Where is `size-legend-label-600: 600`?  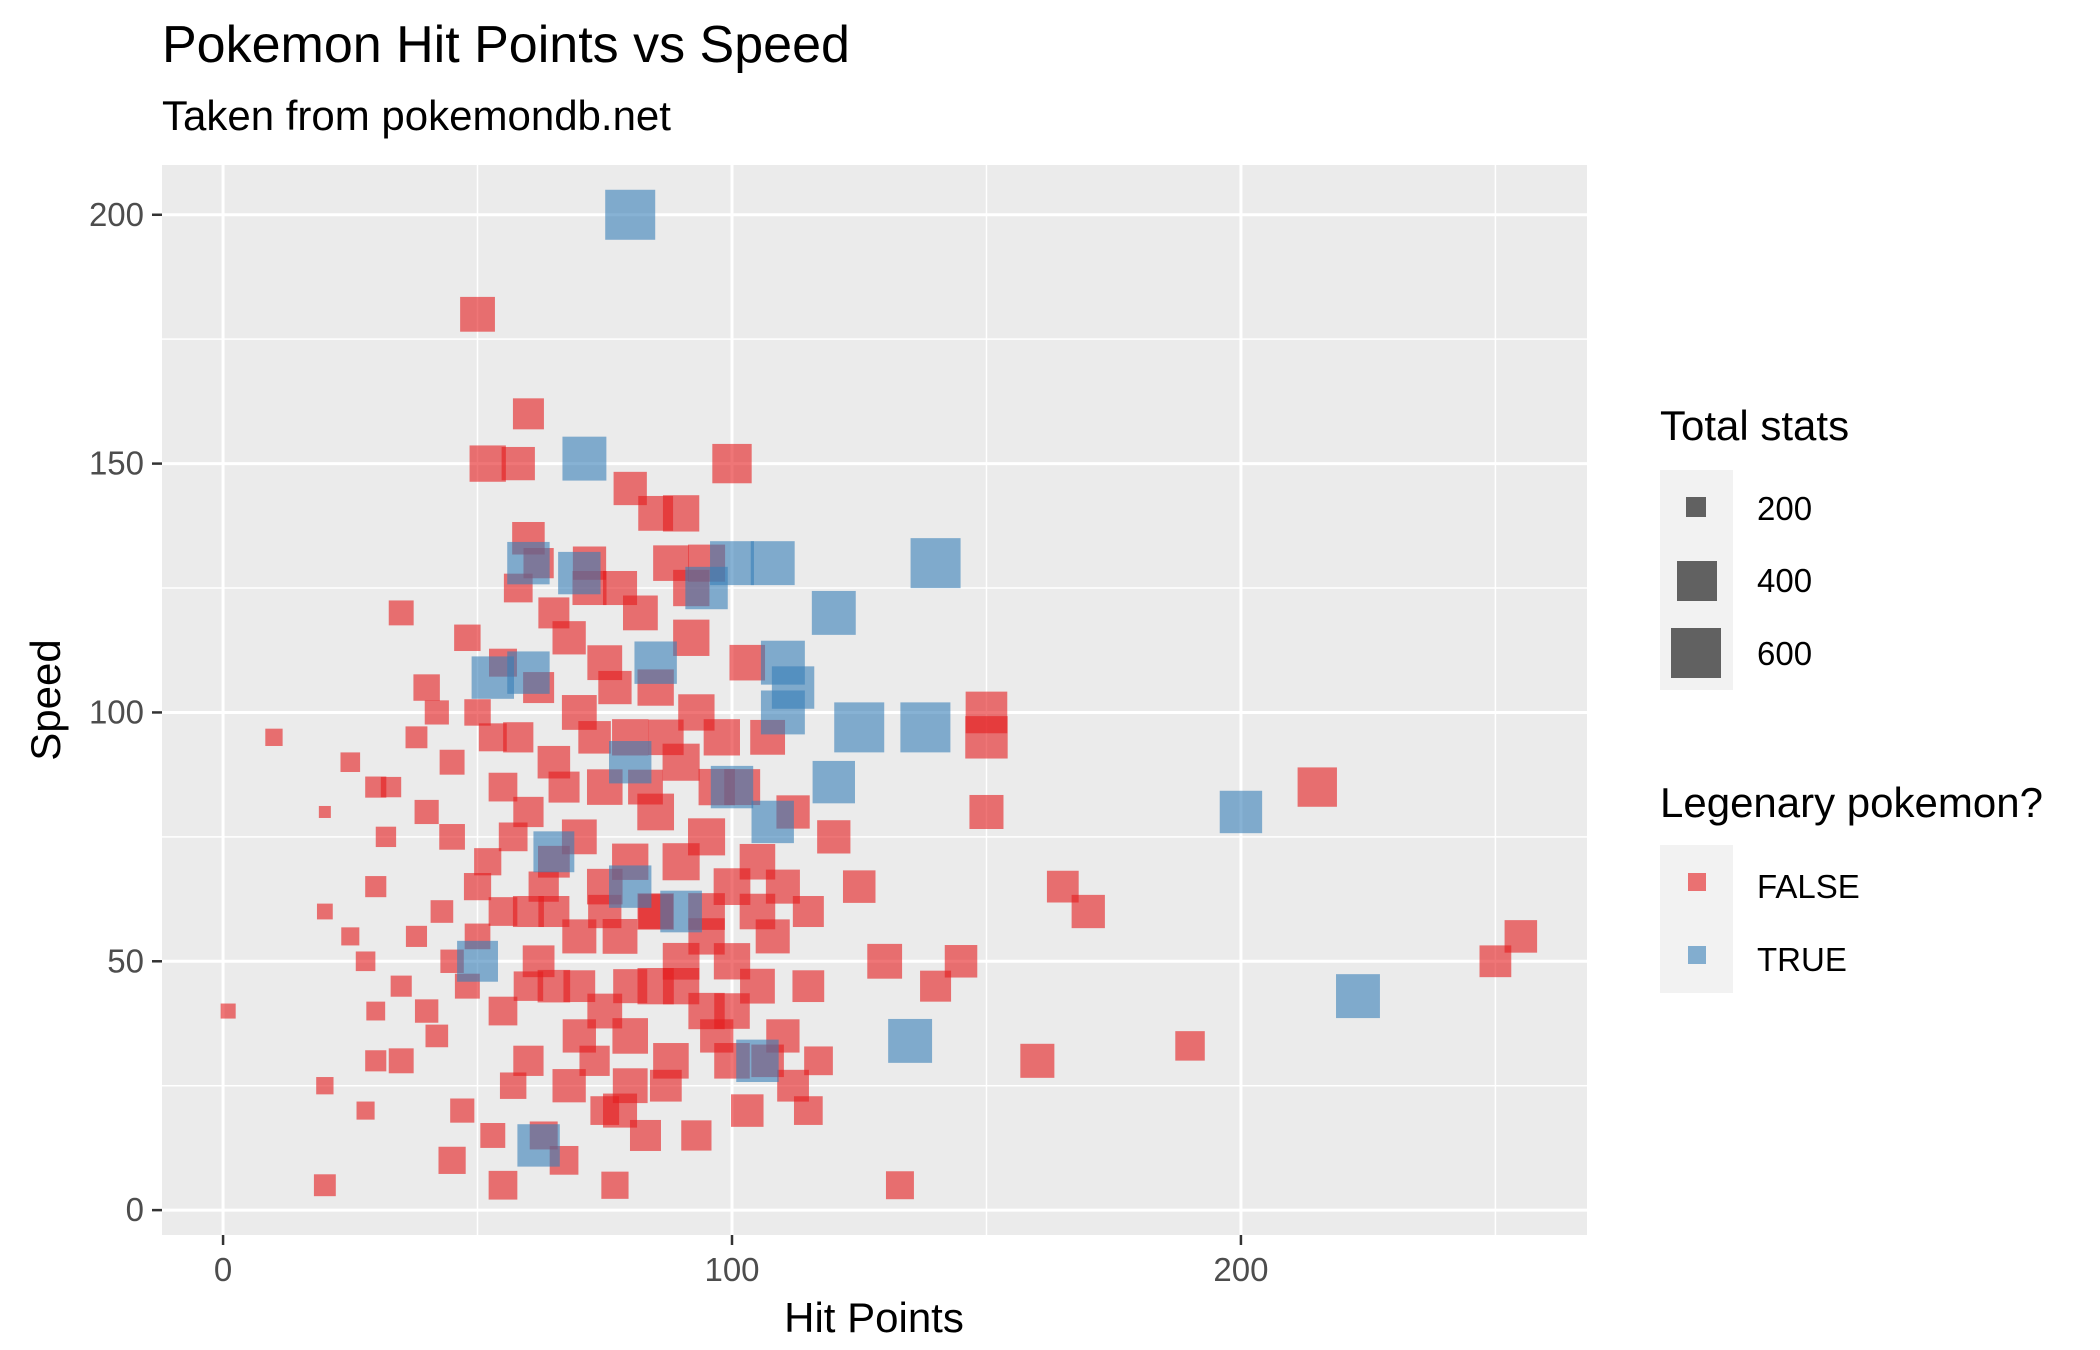
size-legend-label-600: 600 is located at coordinates (1784, 653).